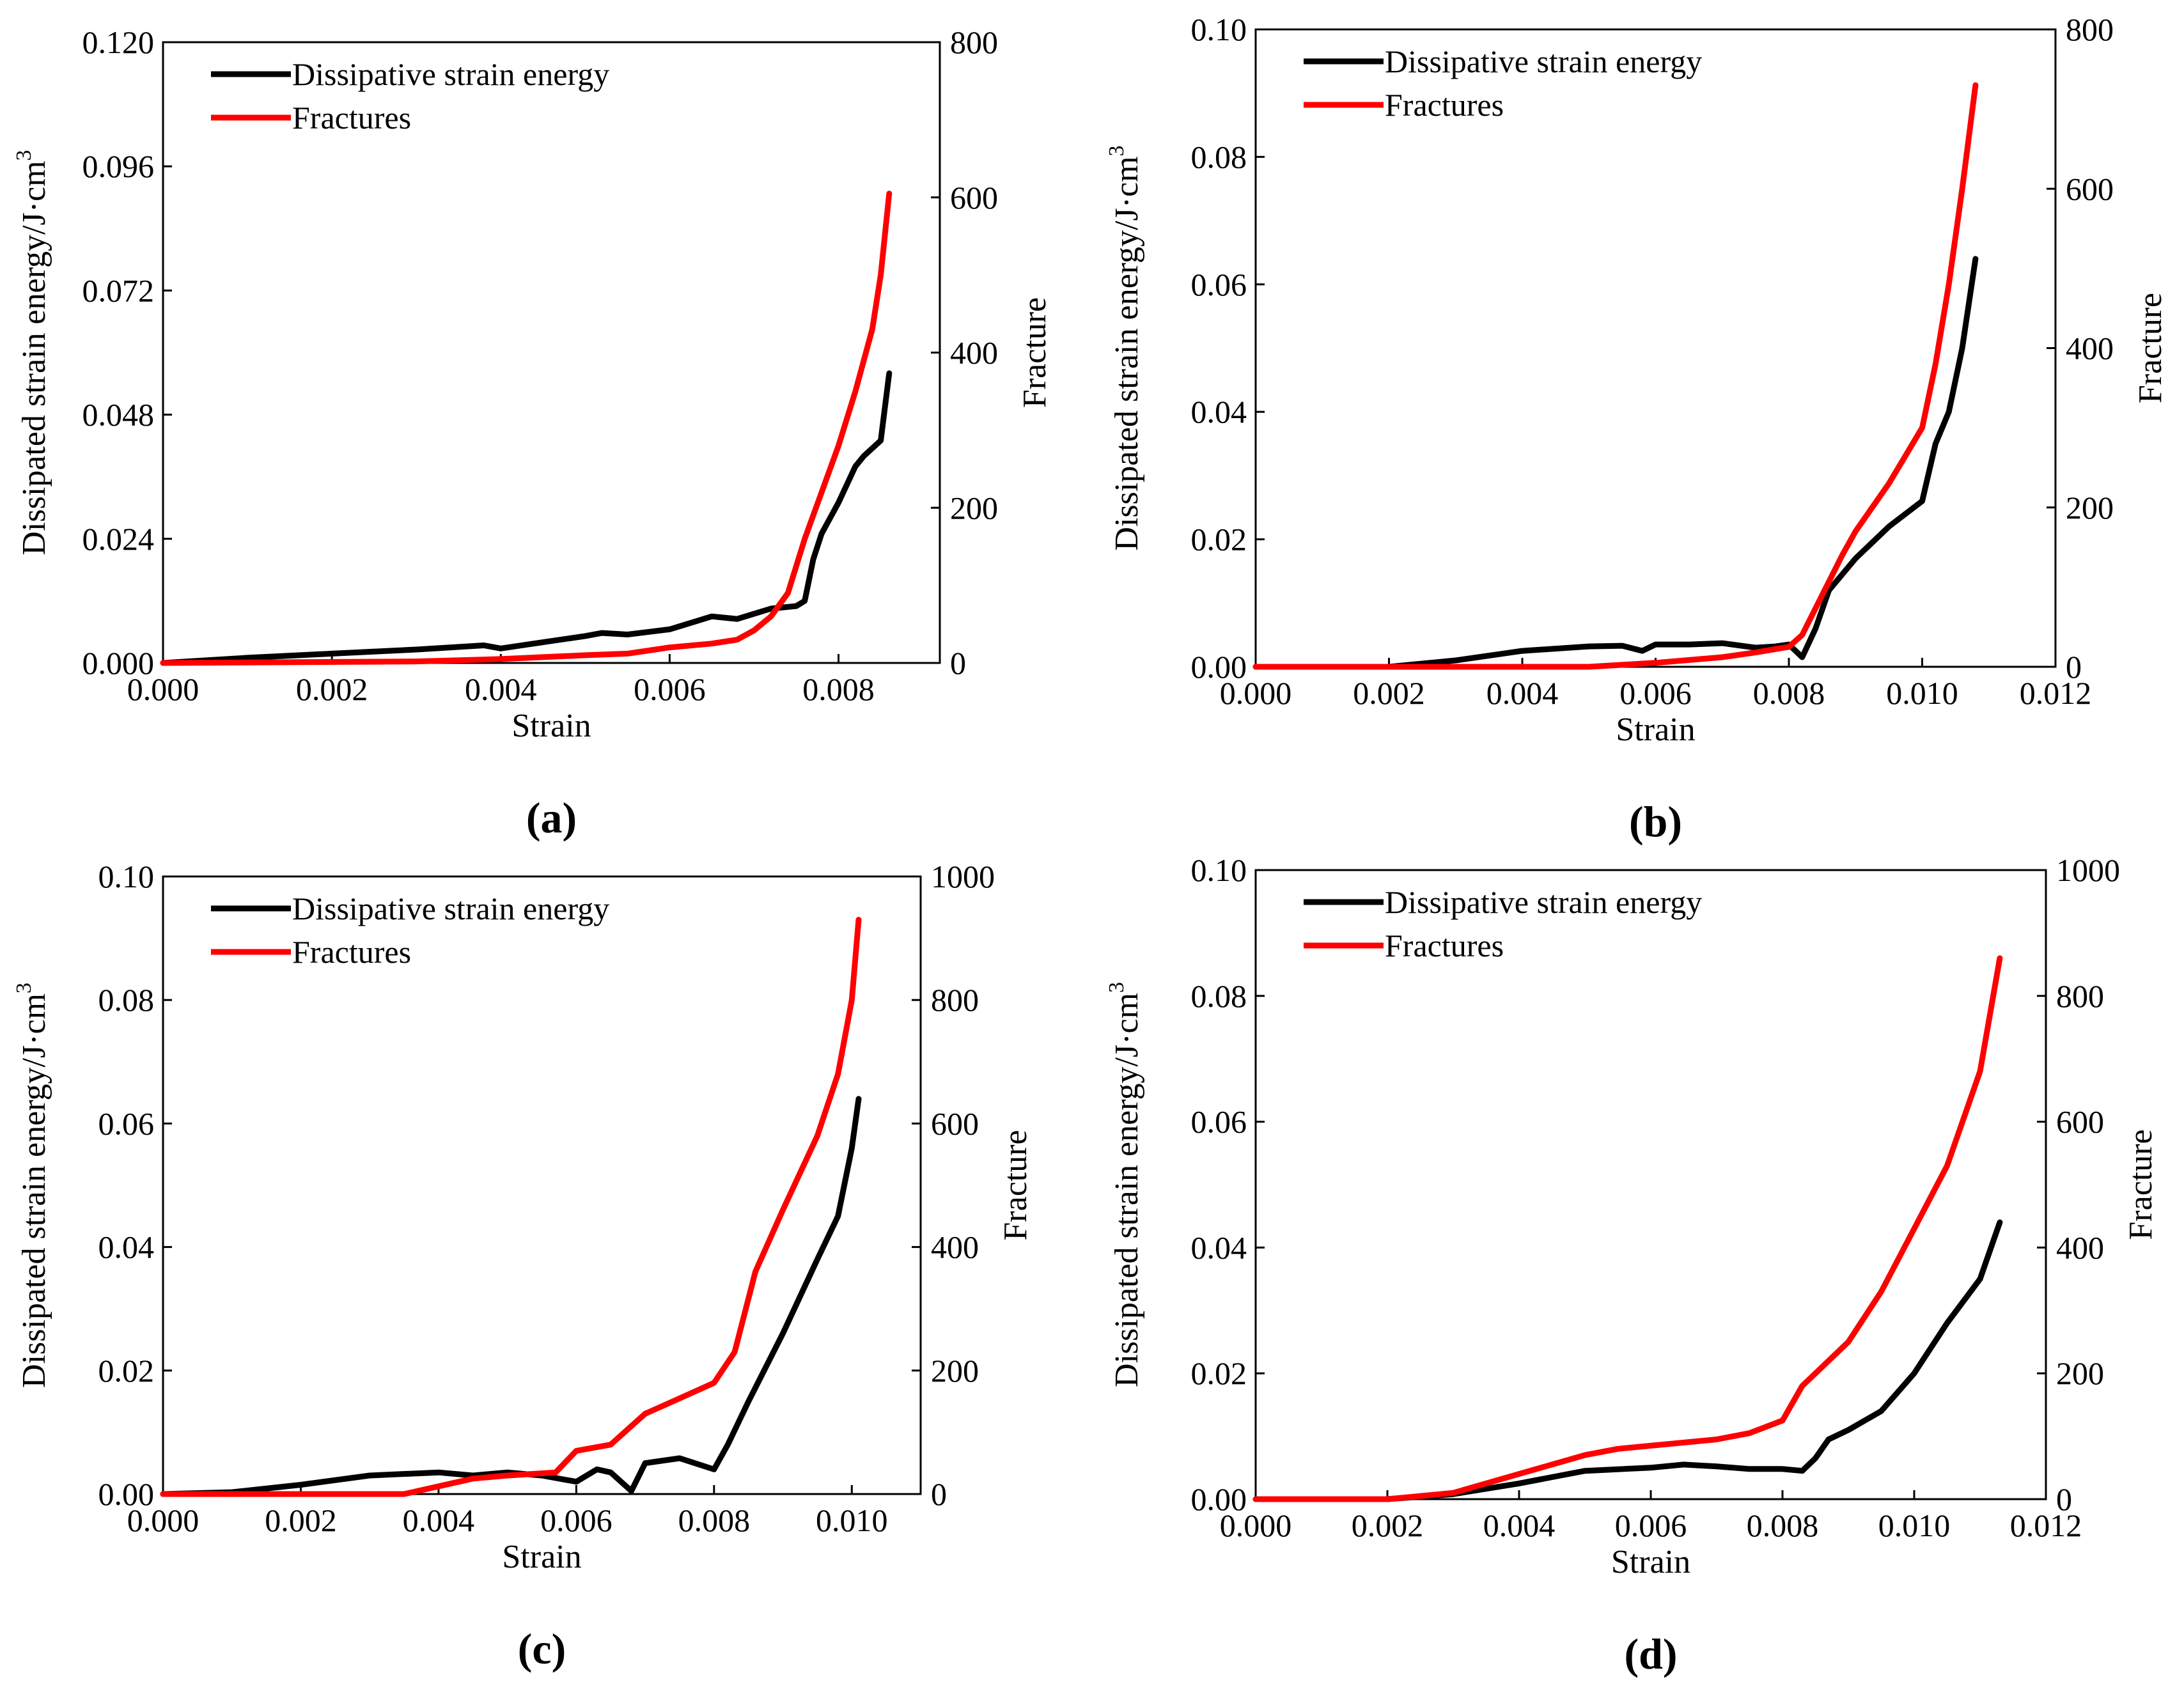 The width and height of the screenshot is (2184, 1682). I want to click on panel-label: (c), so click(542, 1649).